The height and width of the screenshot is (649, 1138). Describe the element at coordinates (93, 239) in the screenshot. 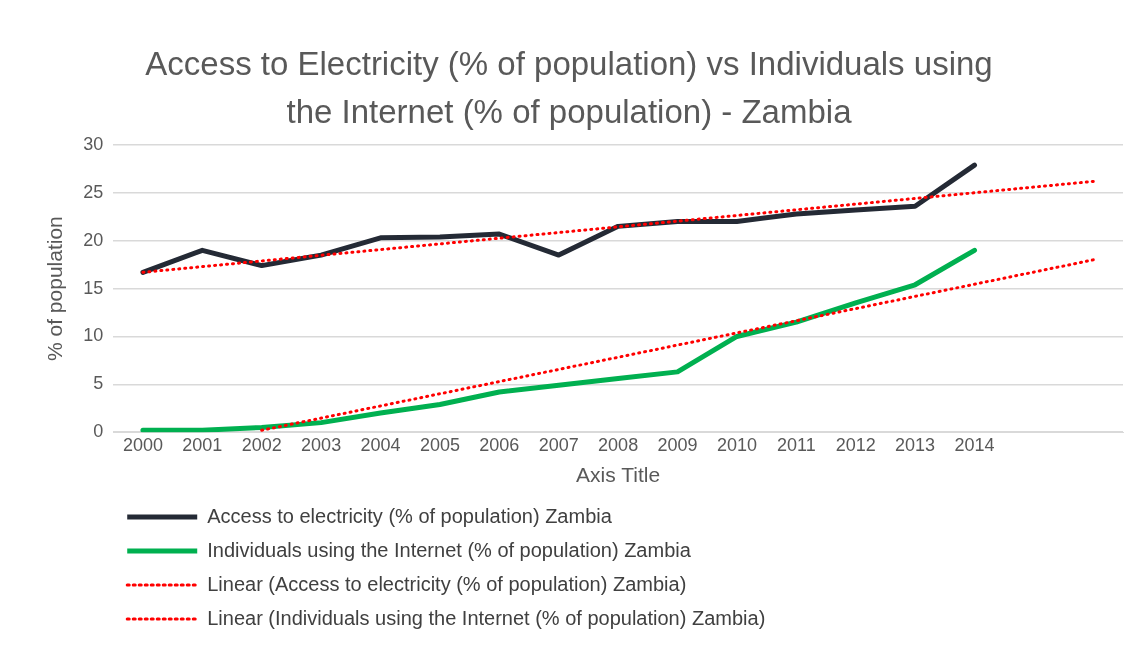

I see `y-tick-label: 20` at that location.